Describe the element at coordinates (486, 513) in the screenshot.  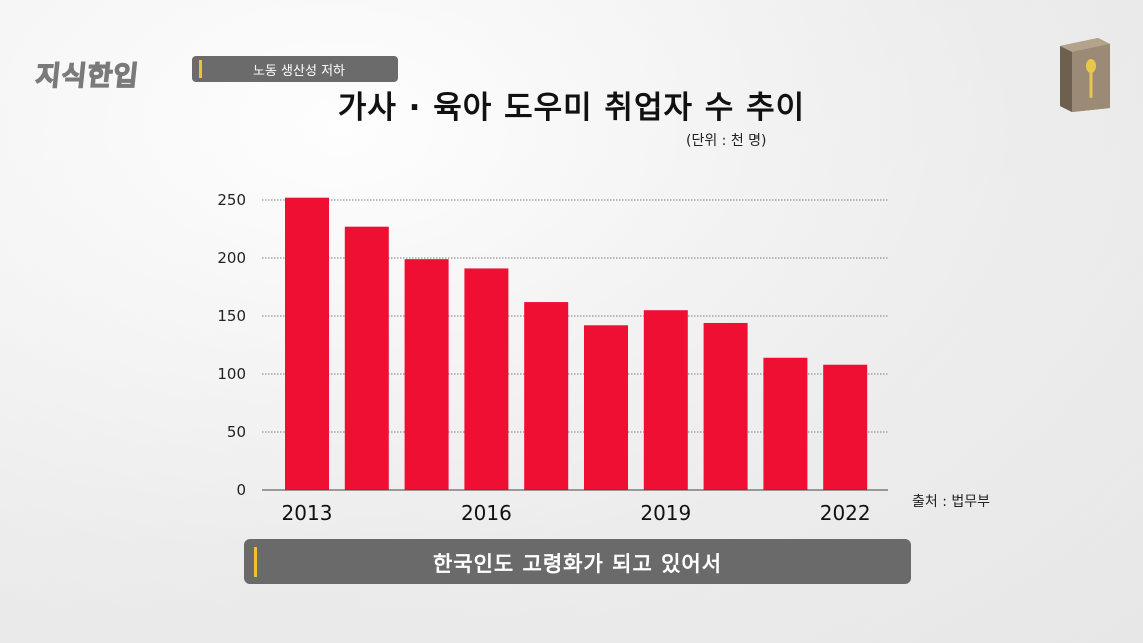
I see `x-tick-label: 2016` at that location.